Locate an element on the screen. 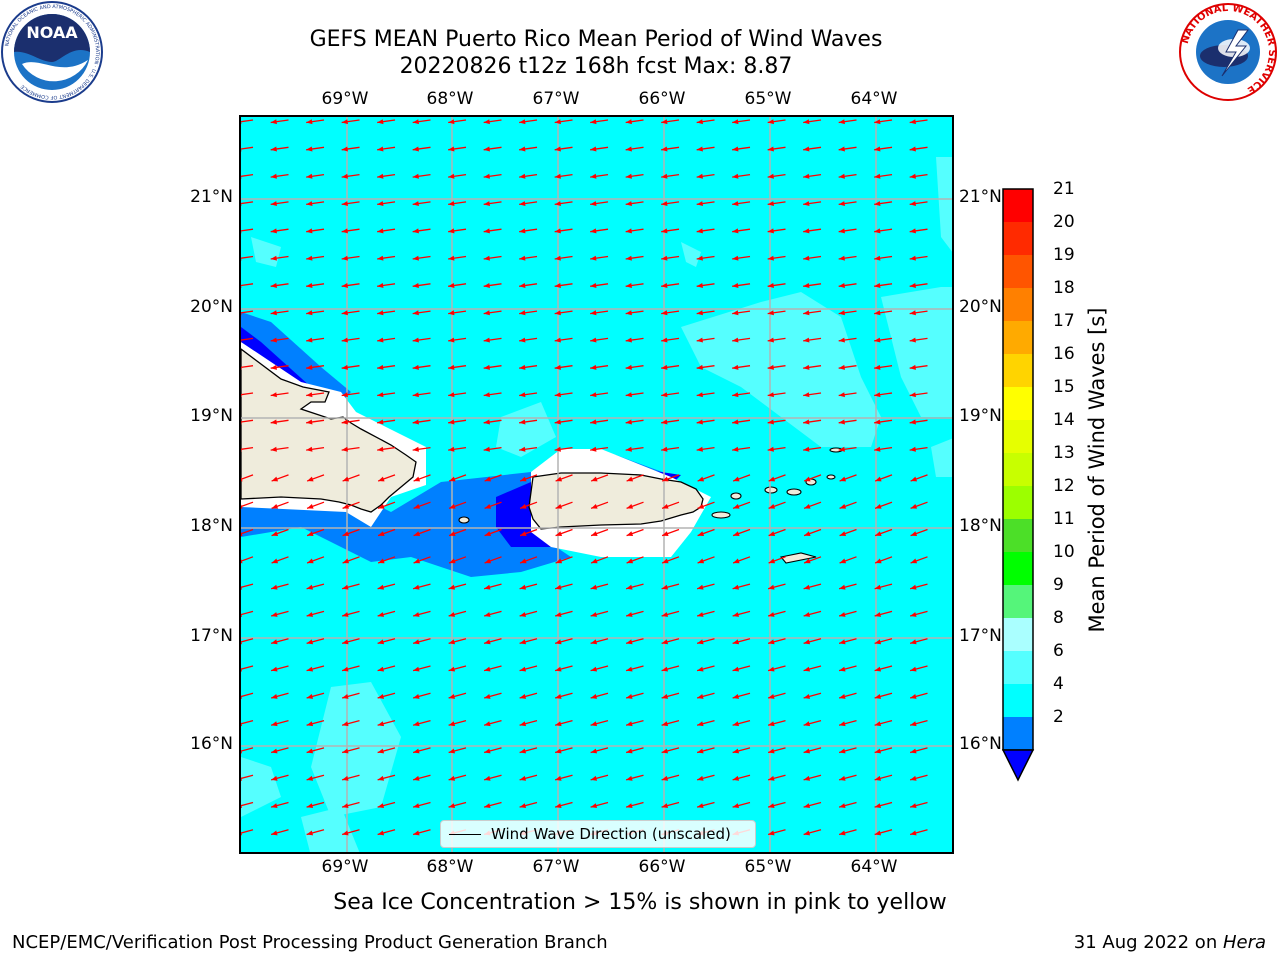 The height and width of the screenshot is (960, 1280). colorbar-tick-label: 20 is located at coordinates (1064, 222).